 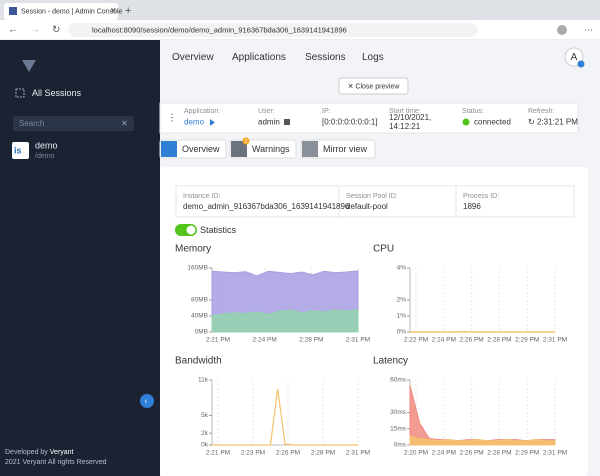 I want to click on y-tick-label: 1%, so click(x=402, y=316).